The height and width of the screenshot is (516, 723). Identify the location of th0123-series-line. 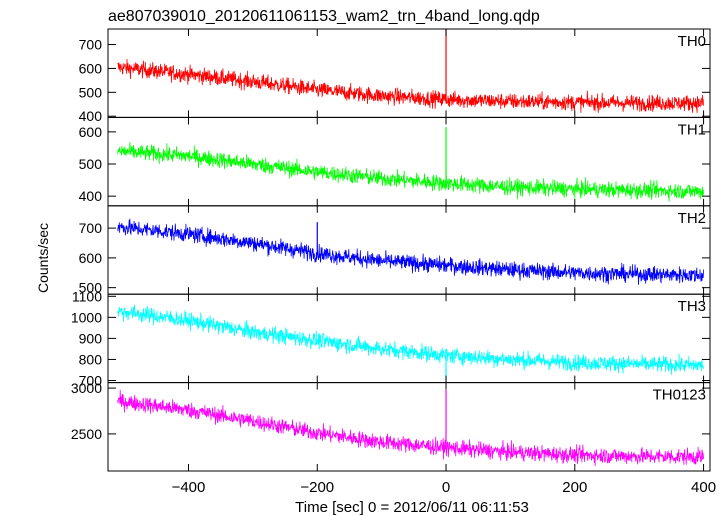
(410, 428).